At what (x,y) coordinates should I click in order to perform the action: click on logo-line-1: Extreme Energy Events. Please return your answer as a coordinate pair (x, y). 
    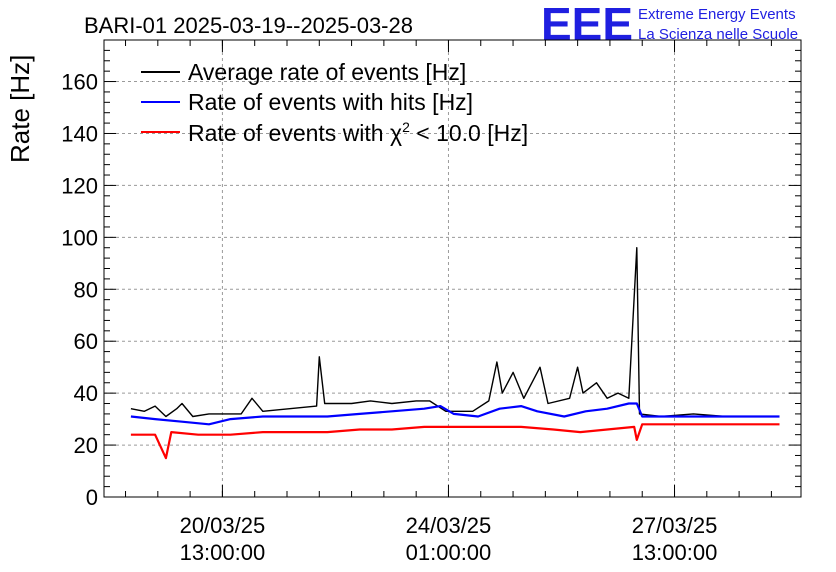
    Looking at the image, I should click on (717, 14).